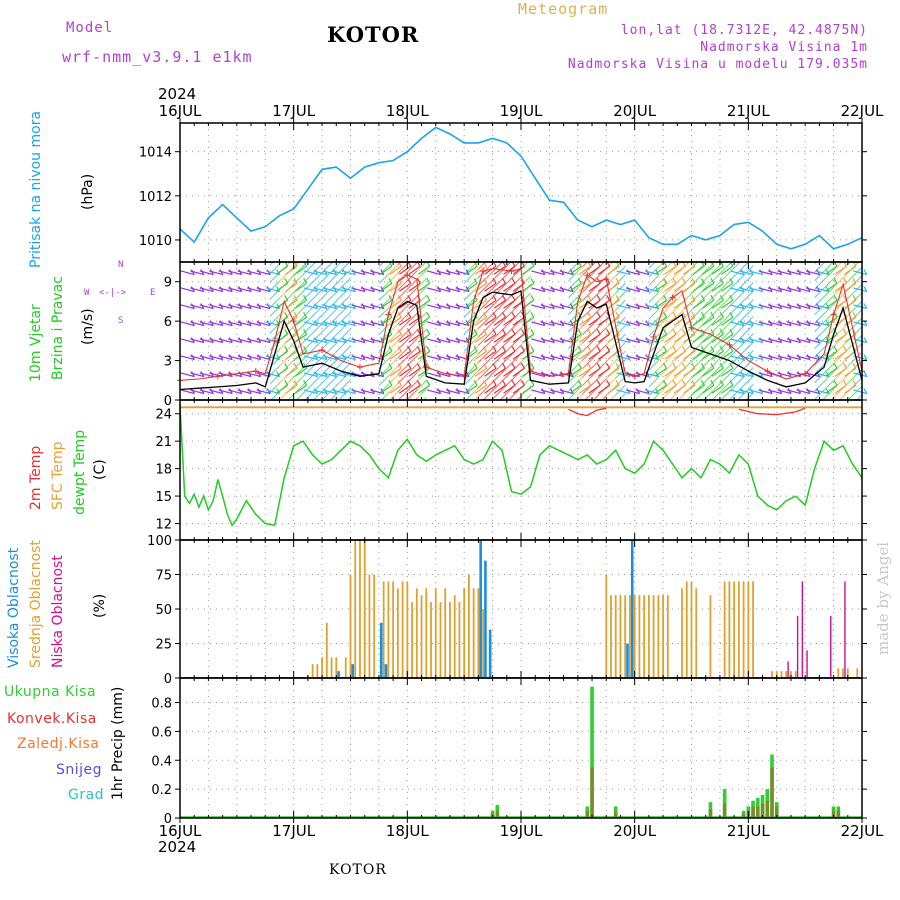 The width and height of the screenshot is (900, 900). I want to click on y-tick-label: 75, so click(163, 576).